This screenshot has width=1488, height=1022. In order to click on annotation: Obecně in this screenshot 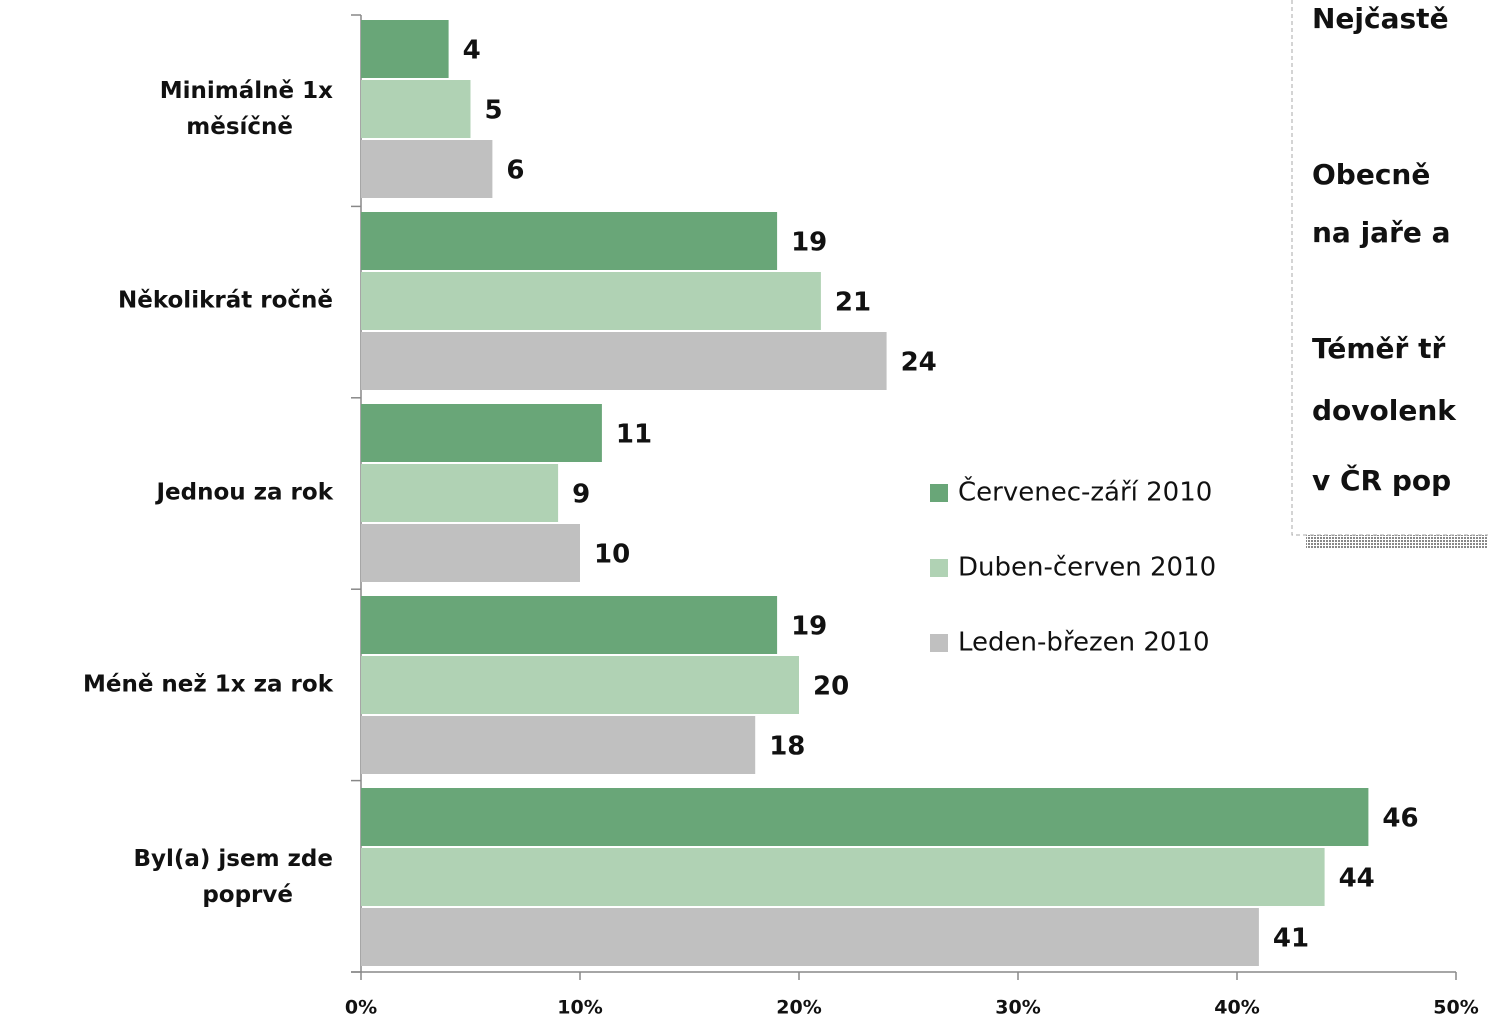, I will do `click(1371, 174)`.